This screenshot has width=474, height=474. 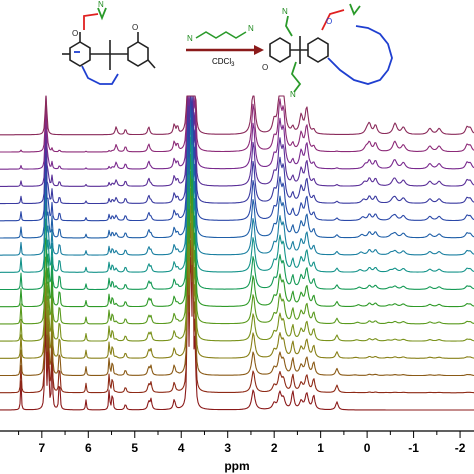 I want to click on complex-molecule-drawing: N N O O, so click(x=327, y=51).